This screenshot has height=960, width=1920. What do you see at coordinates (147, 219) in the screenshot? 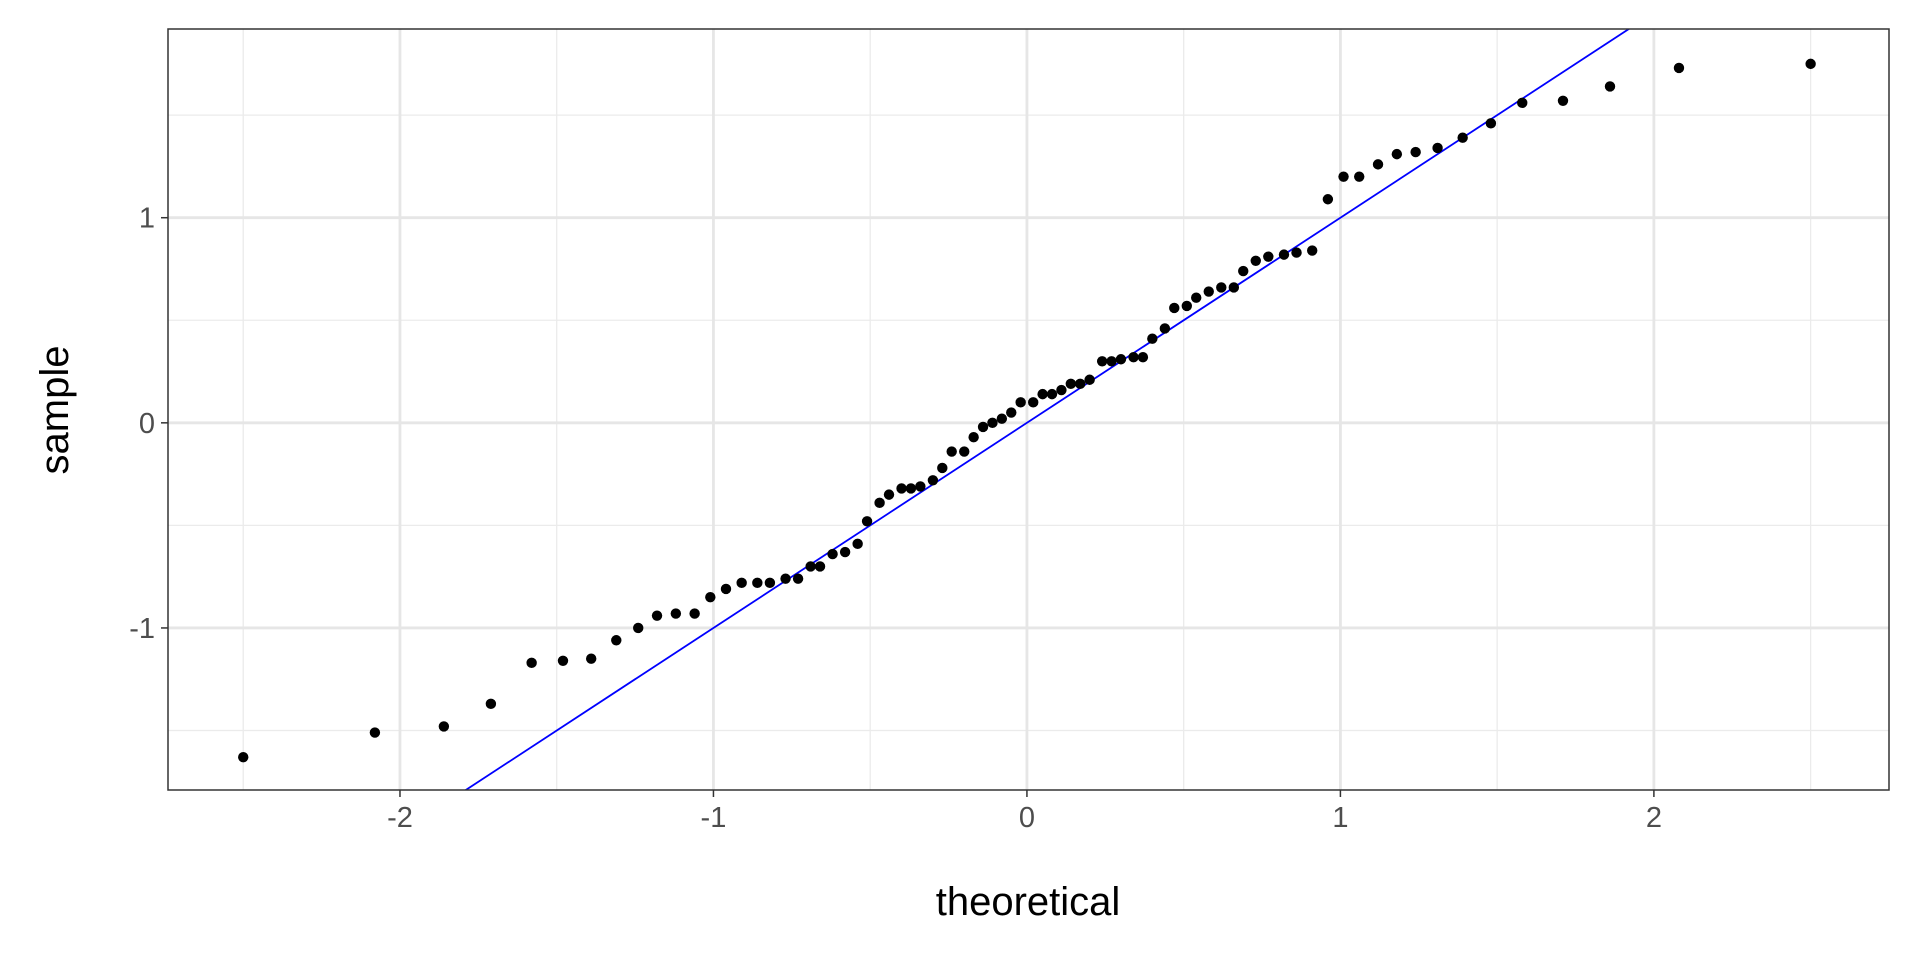
I see `y-tick-label: 1` at bounding box center [147, 219].